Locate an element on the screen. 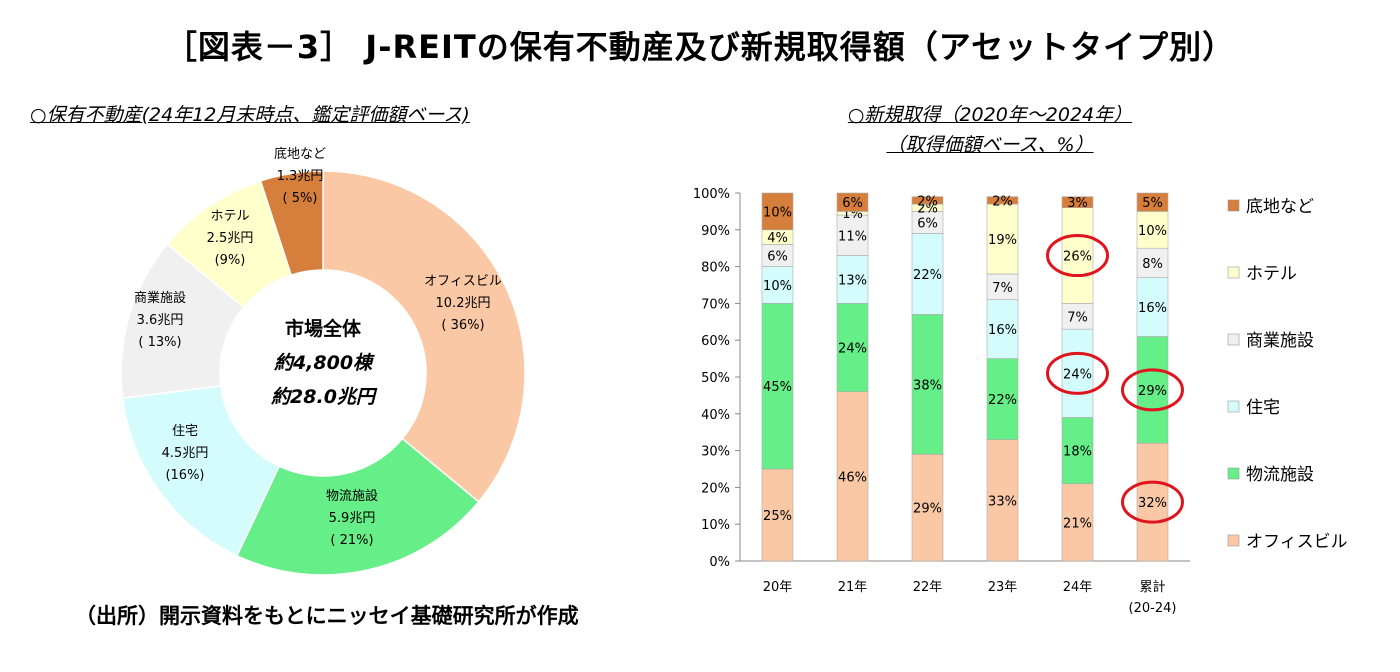  x-tick-label: 21年 is located at coordinates (853, 587).